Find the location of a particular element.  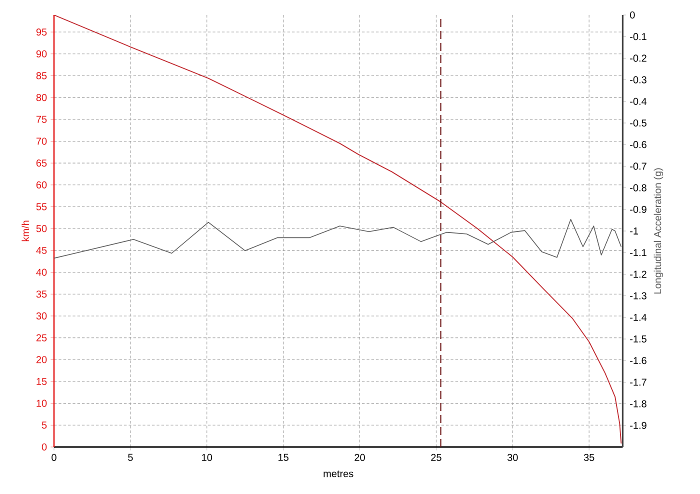

y-tick-label: 40 is located at coordinates (41, 272).